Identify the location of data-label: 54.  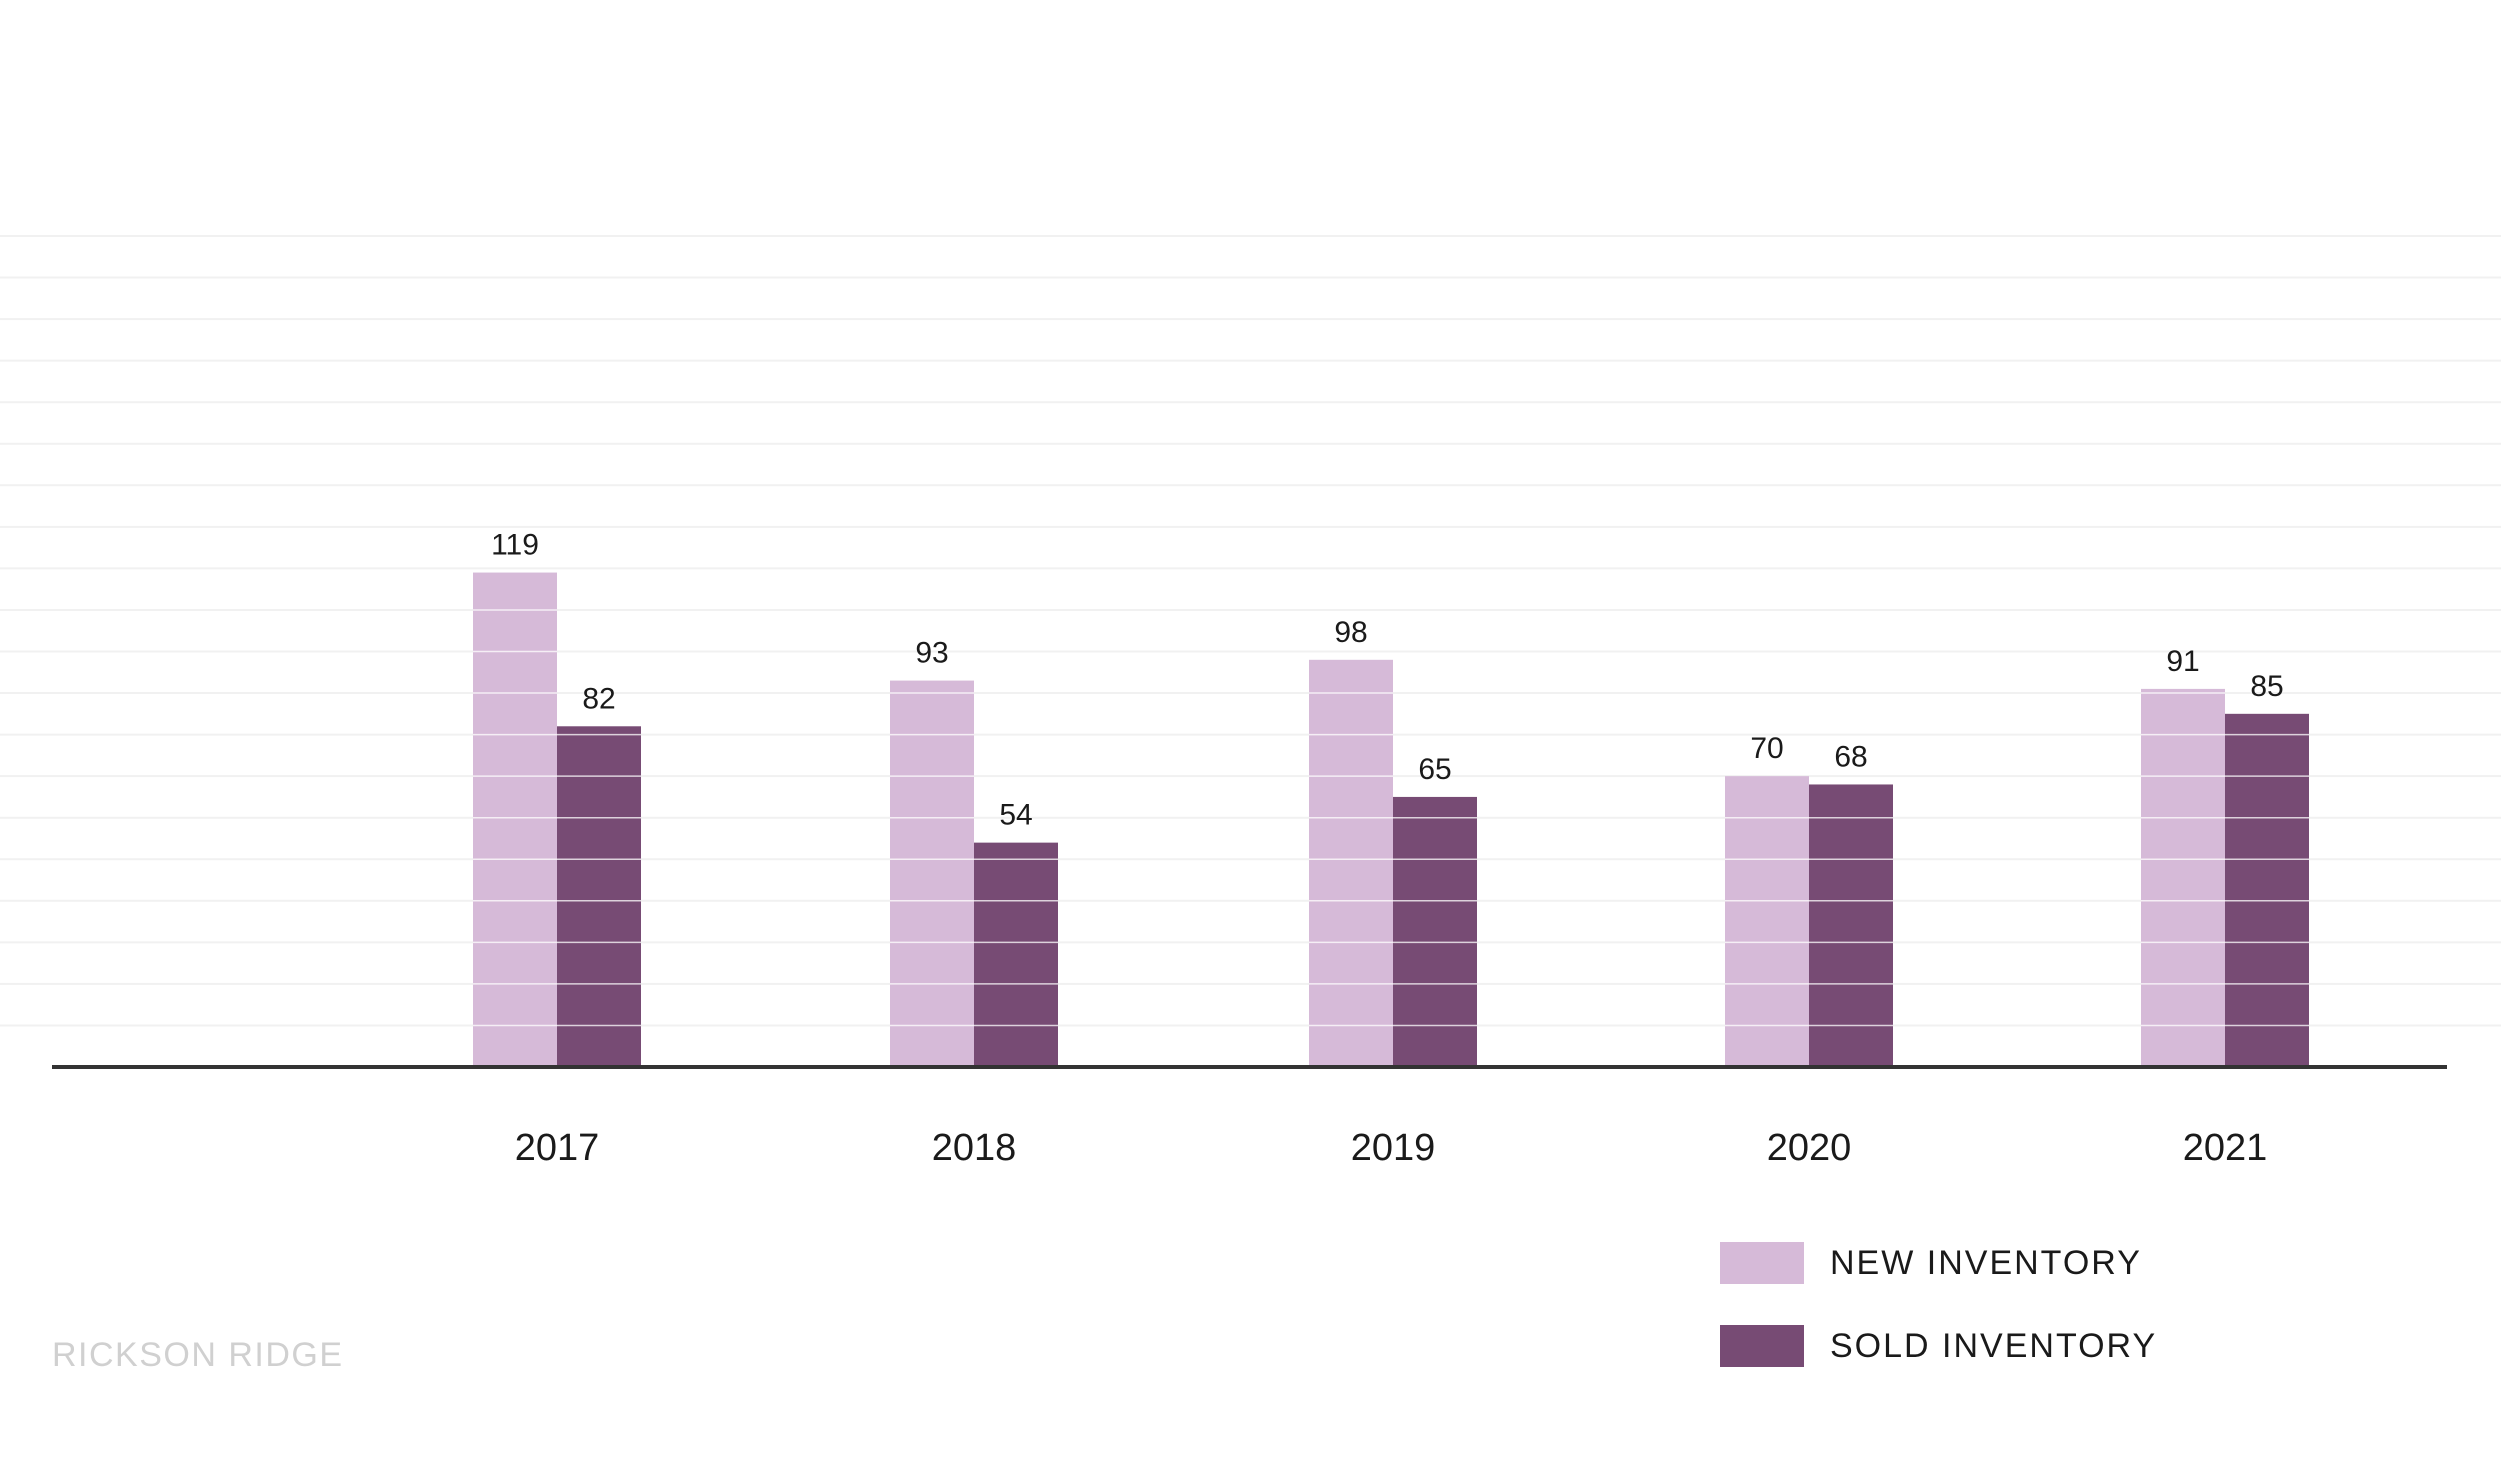
(1015, 815).